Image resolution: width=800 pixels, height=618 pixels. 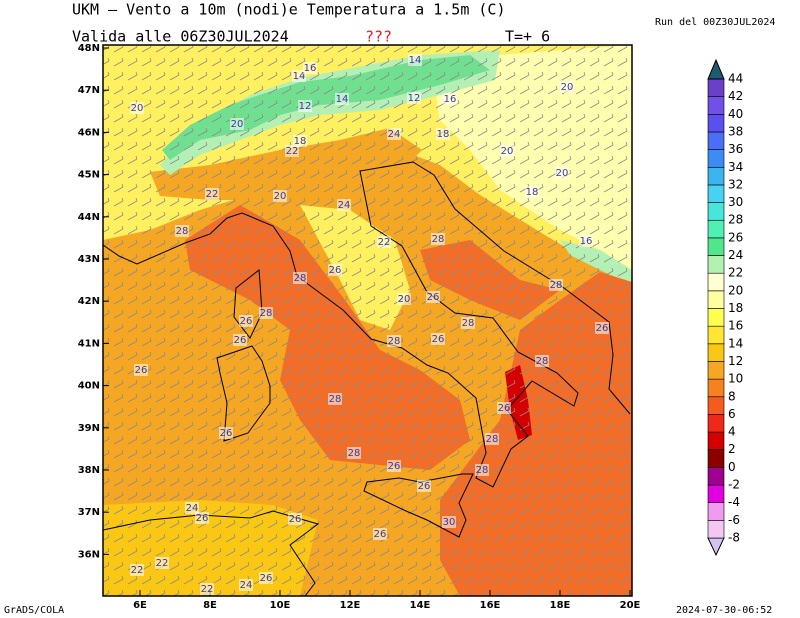 What do you see at coordinates (732, 432) in the screenshot?
I see `colorbar-label: 4` at bounding box center [732, 432].